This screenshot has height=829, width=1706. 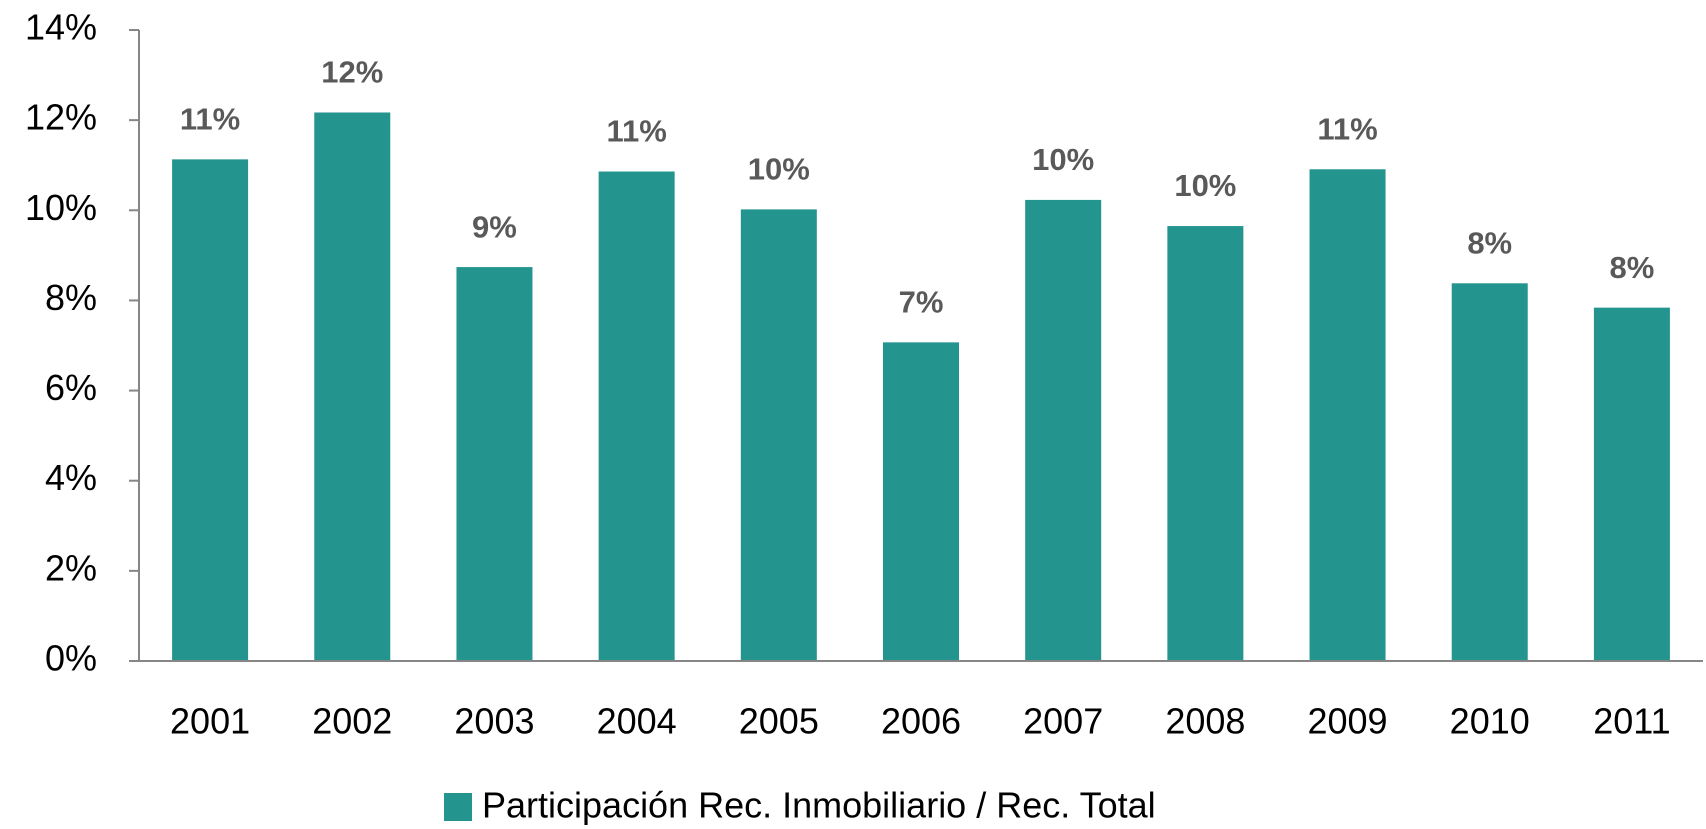 What do you see at coordinates (921, 302) in the screenshot?
I see `data-label: 7%` at bounding box center [921, 302].